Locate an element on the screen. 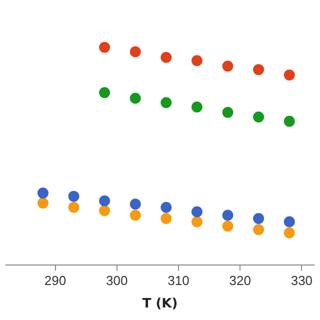  x-tick-label: 330 is located at coordinates (301, 280).